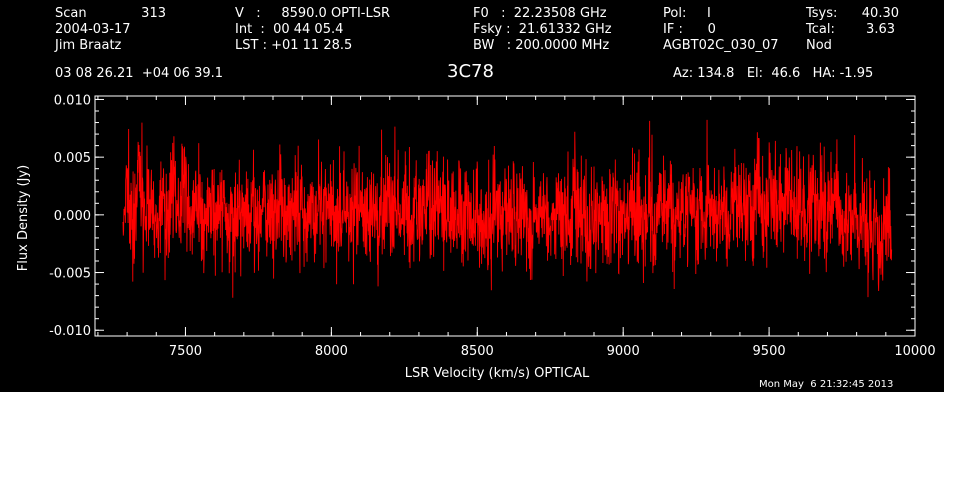 Image resolution: width=962 pixels, height=490 pixels. Describe the element at coordinates (88, 45) in the screenshot. I see `observer: Jim Braatz` at that location.